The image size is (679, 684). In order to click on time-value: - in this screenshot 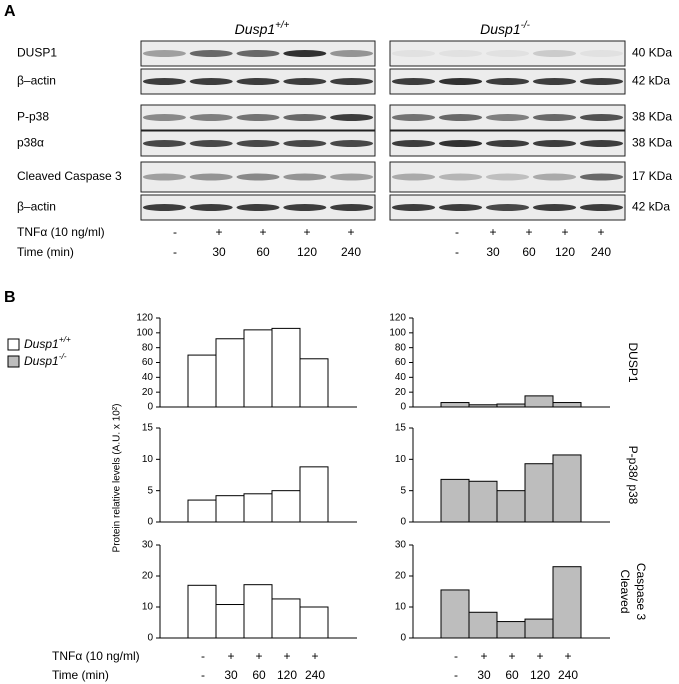, I will do `click(175, 252)`.